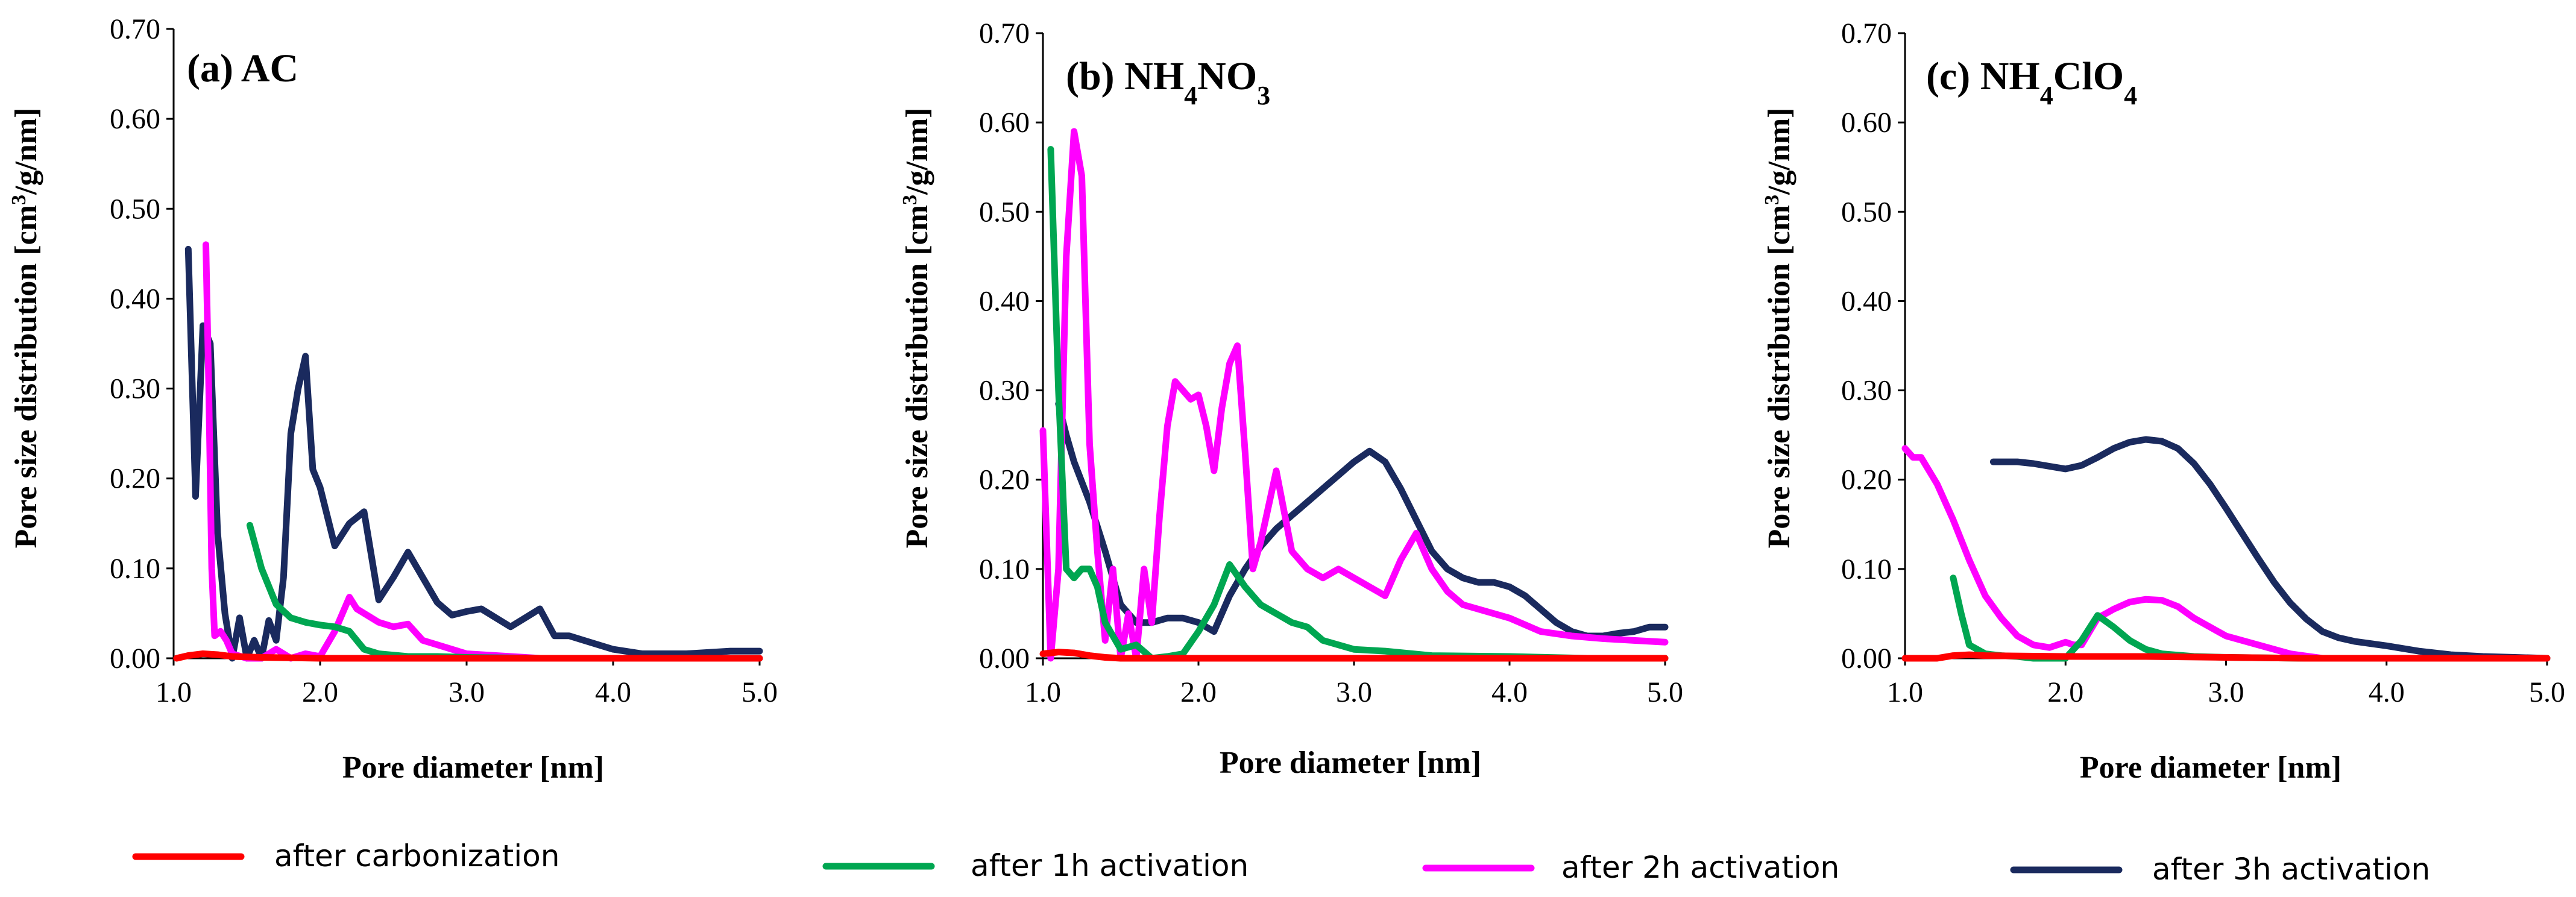 This screenshot has width=2576, height=897. What do you see at coordinates (1350, 763) in the screenshot?
I see `panel-b-xlabel: Pore diameter [nm]` at bounding box center [1350, 763].